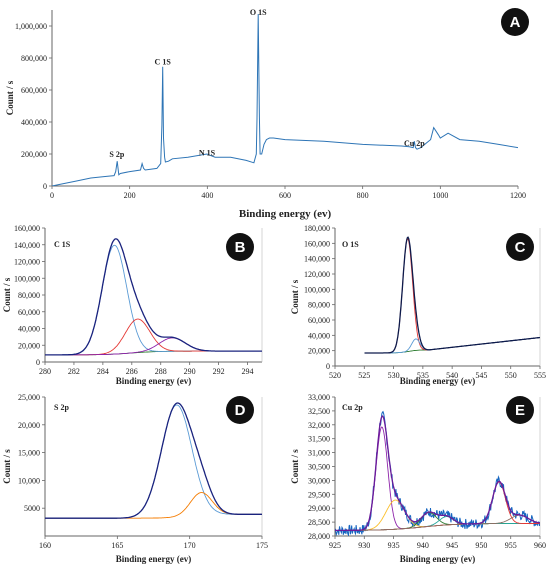 This screenshot has width=550, height=574. Describe the element at coordinates (190, 545) in the screenshot. I see `x-tick-label: 170` at that location.